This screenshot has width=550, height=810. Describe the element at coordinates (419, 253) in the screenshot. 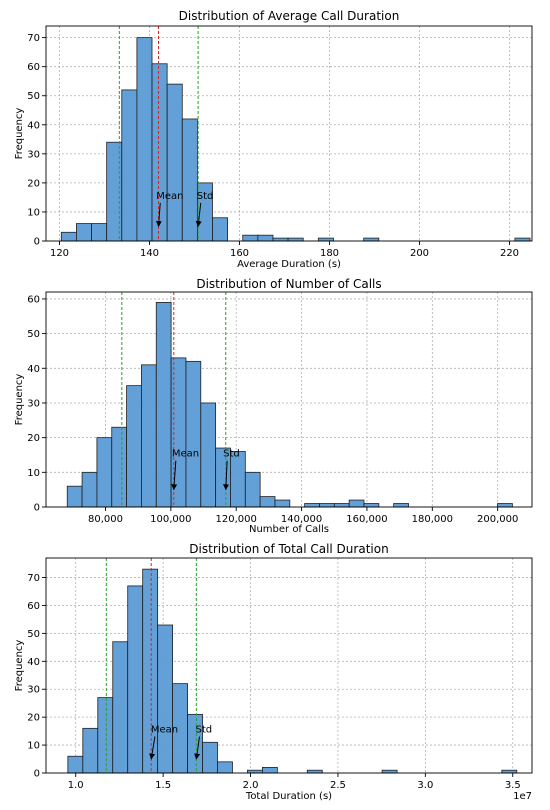

I see `x-tick-label: 200` at that location.